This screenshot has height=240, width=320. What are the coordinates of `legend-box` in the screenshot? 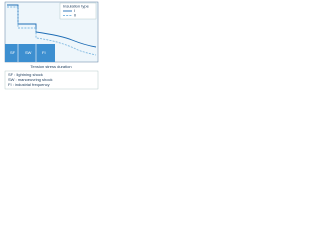 It's located at (78, 11).